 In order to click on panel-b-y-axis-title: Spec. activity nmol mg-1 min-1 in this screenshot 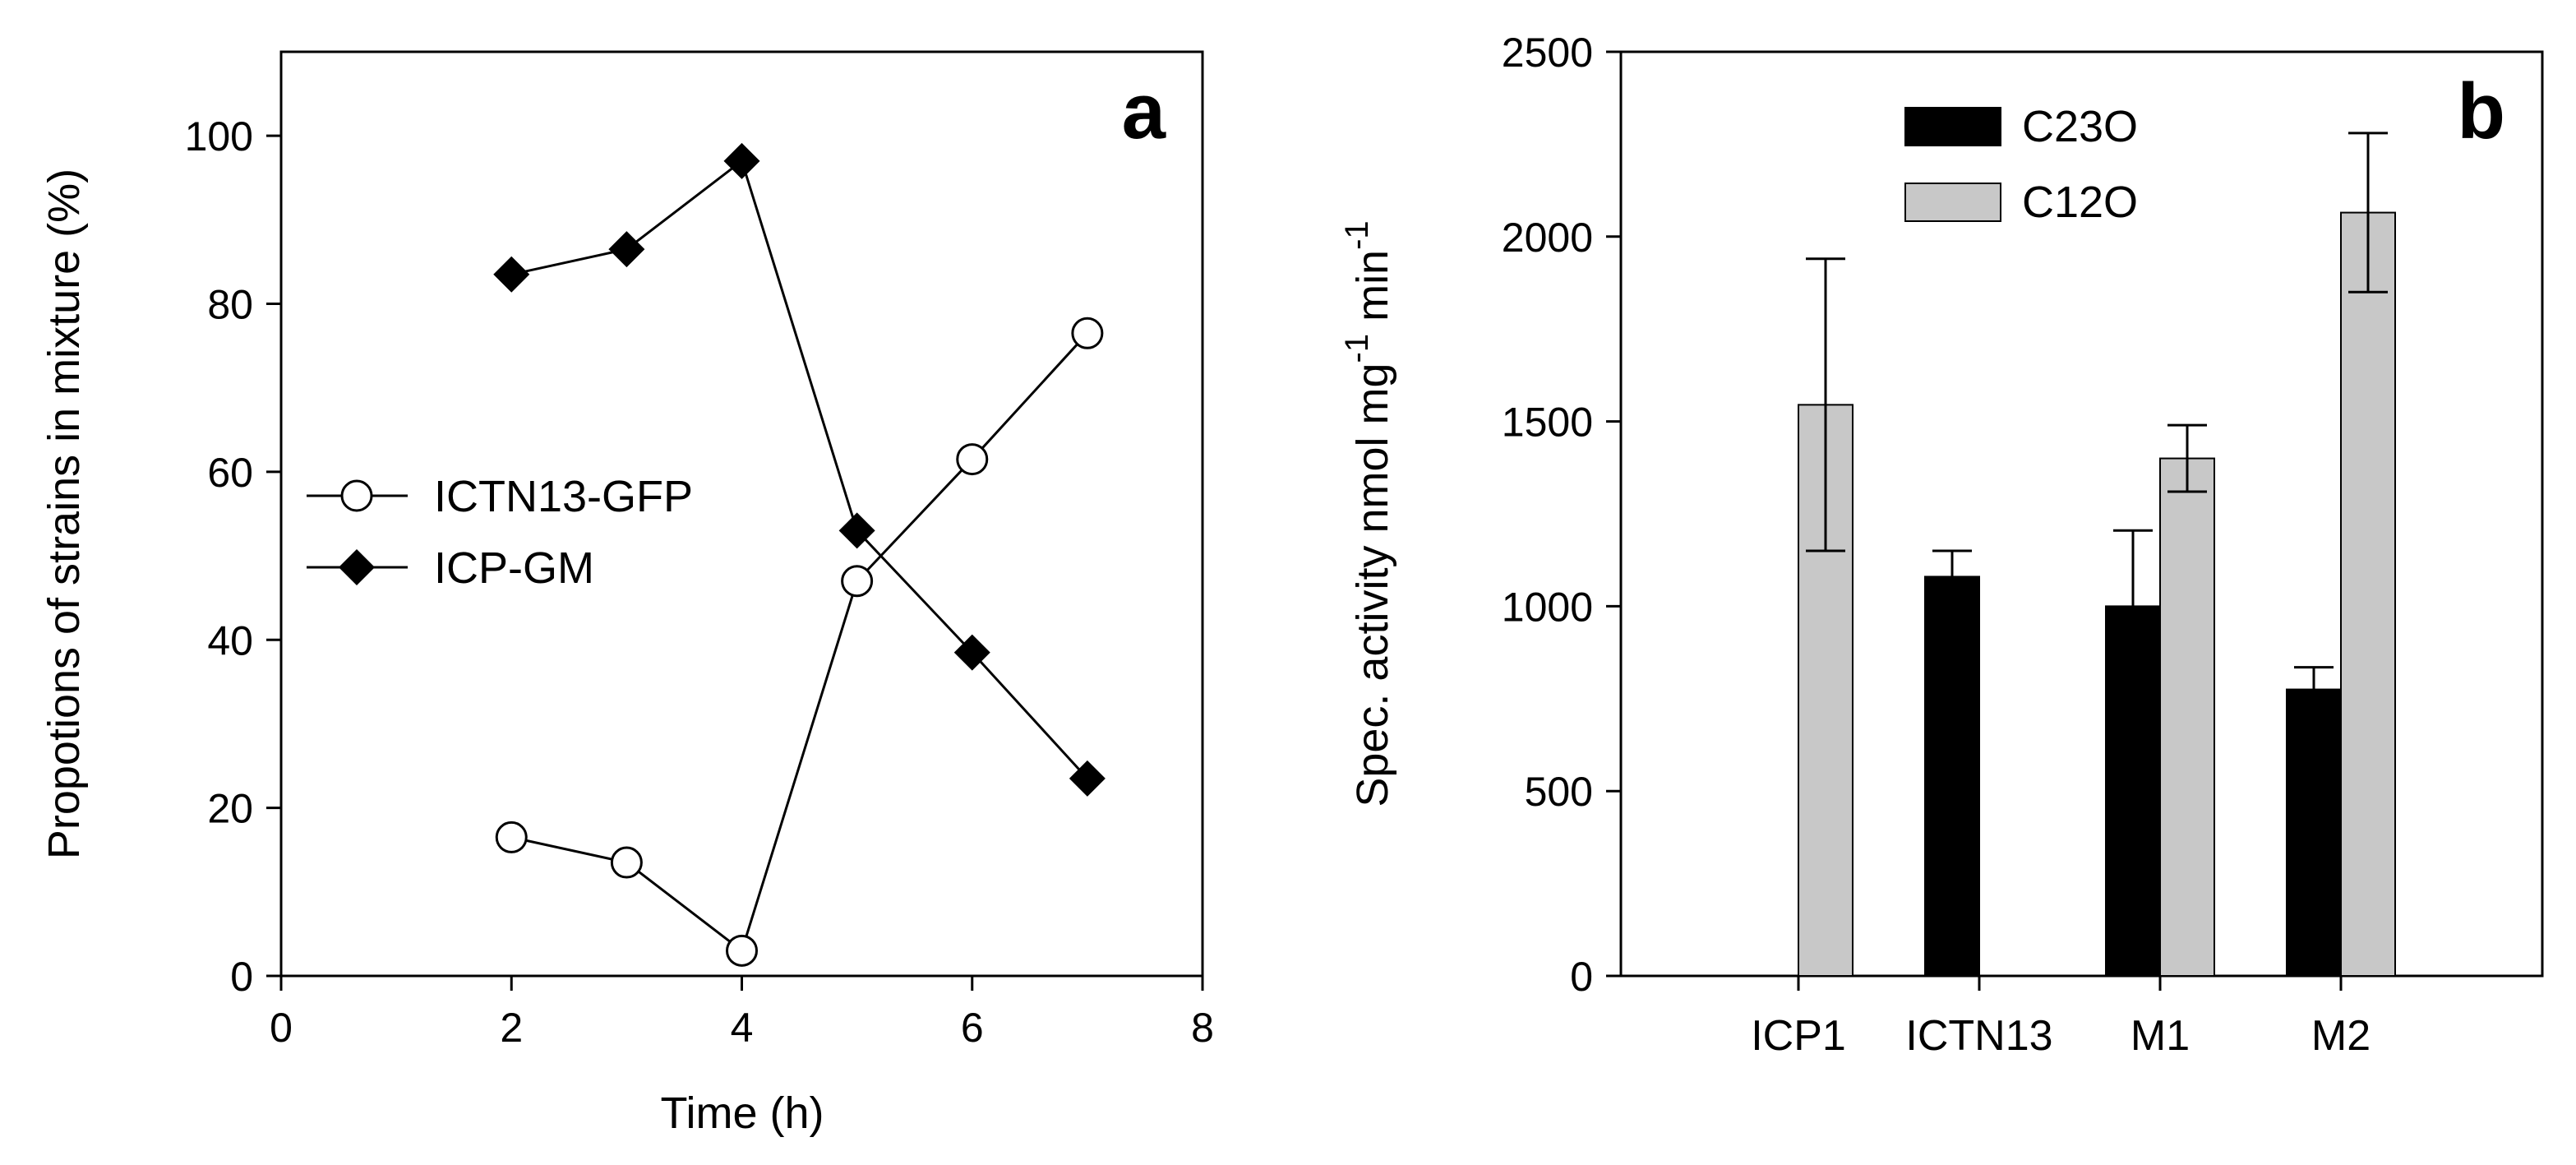, I will do `click(1368, 513)`.